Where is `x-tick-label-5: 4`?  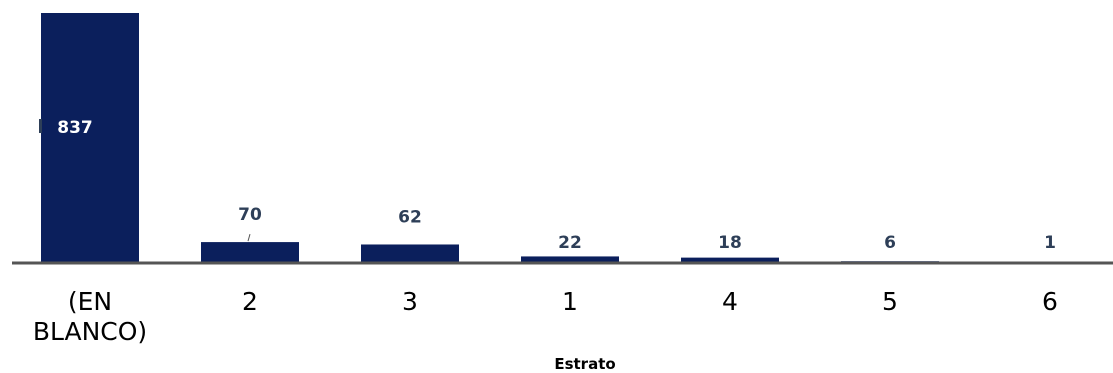 x-tick-label-5: 4 is located at coordinates (730, 301).